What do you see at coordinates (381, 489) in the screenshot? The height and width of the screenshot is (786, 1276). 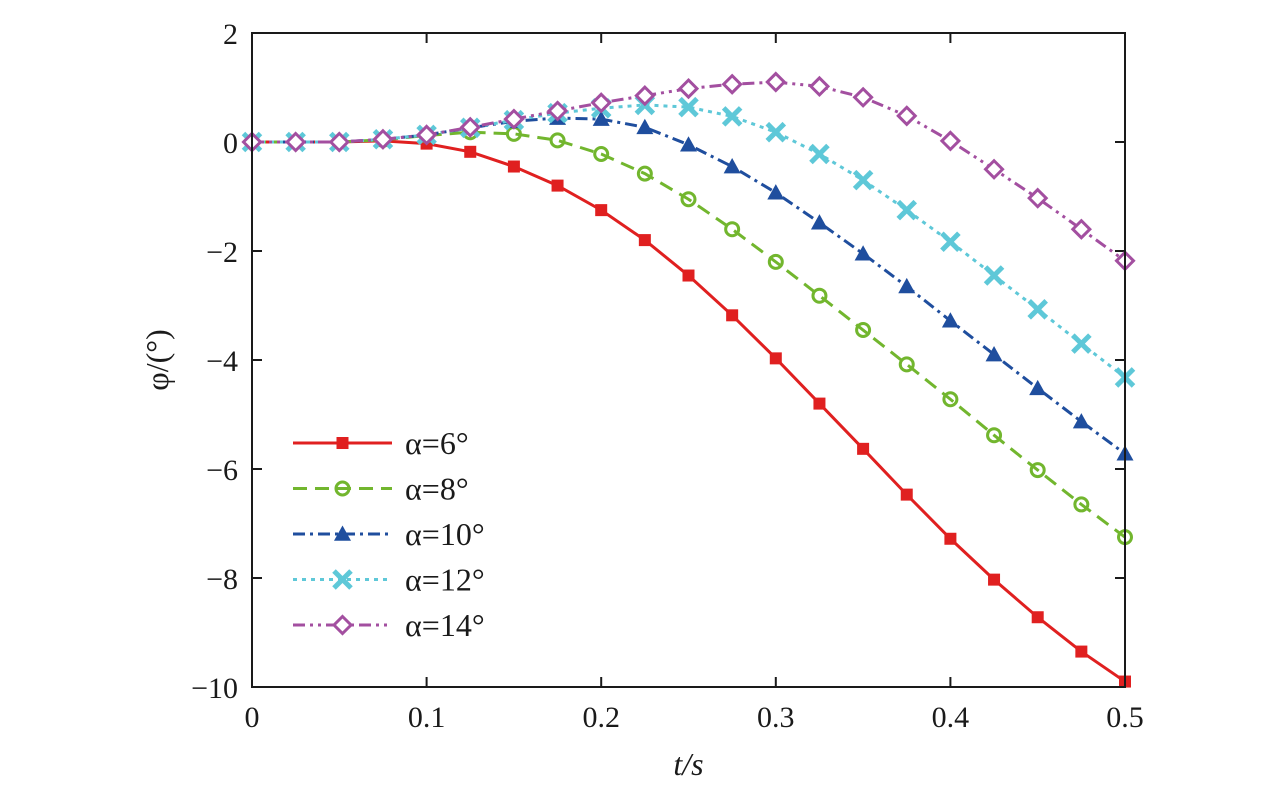 I see `legend-item: α=8°` at bounding box center [381, 489].